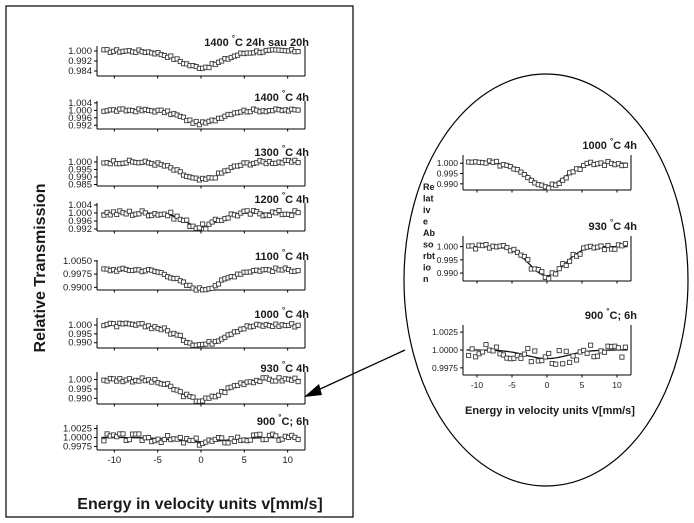 This screenshot has height=523, width=694. Describe the element at coordinates (313, 390) in the screenshot. I see `callout-arrowhead` at that location.